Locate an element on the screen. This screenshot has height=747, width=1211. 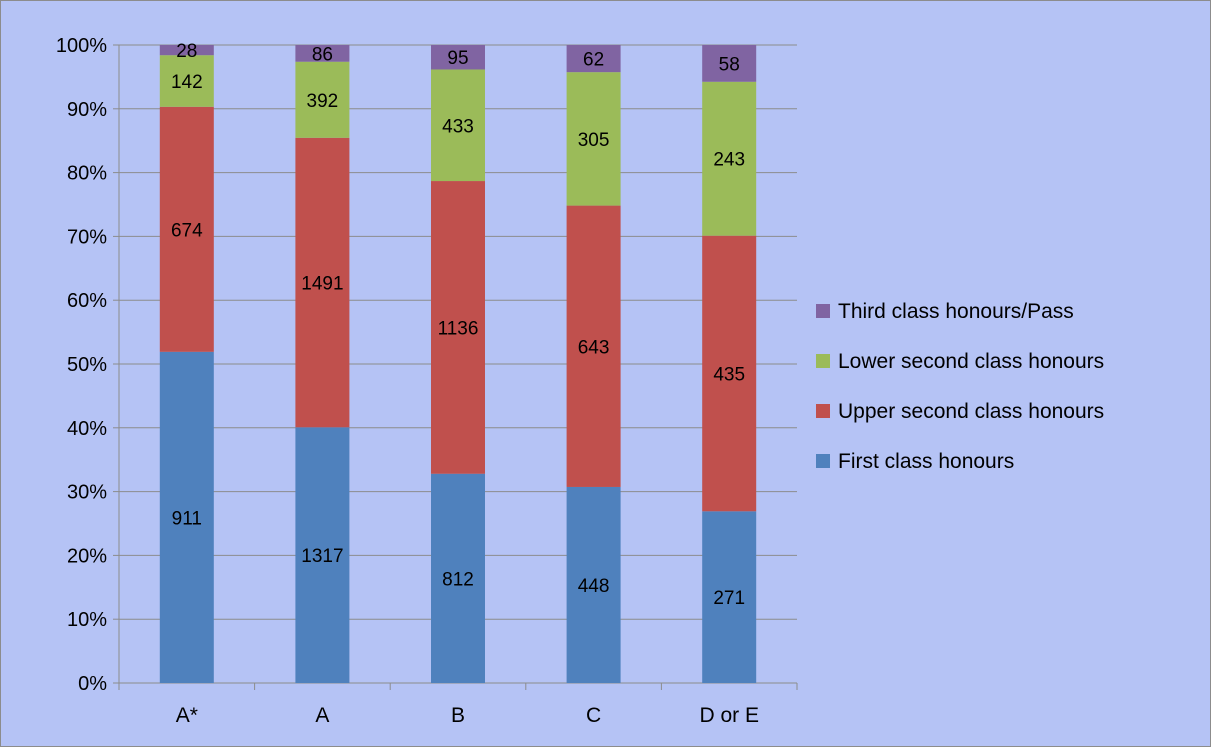
data-label-lower-second-class-honours-d-or-e: 243 is located at coordinates (729, 160).